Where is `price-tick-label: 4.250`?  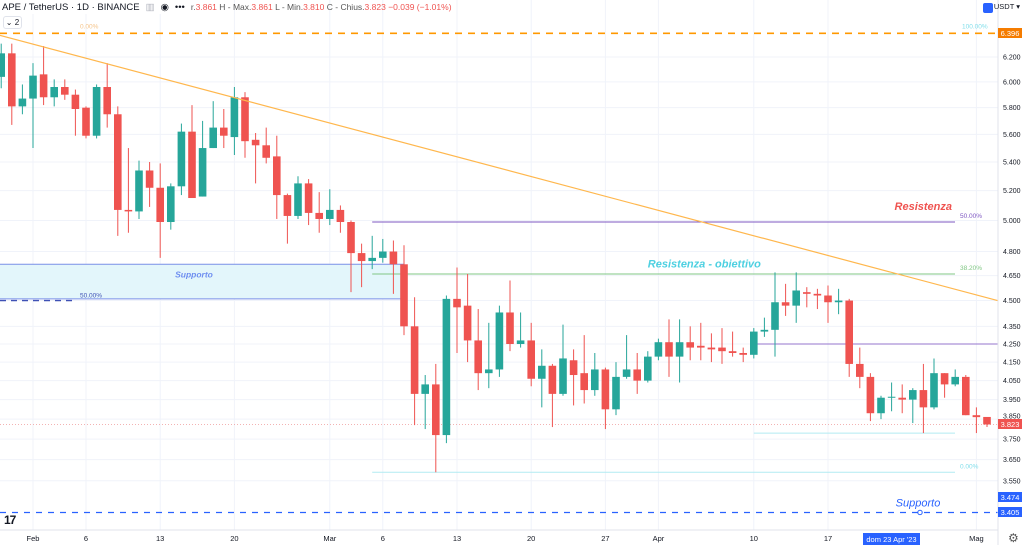 price-tick-label: 4.250 is located at coordinates (1012, 344).